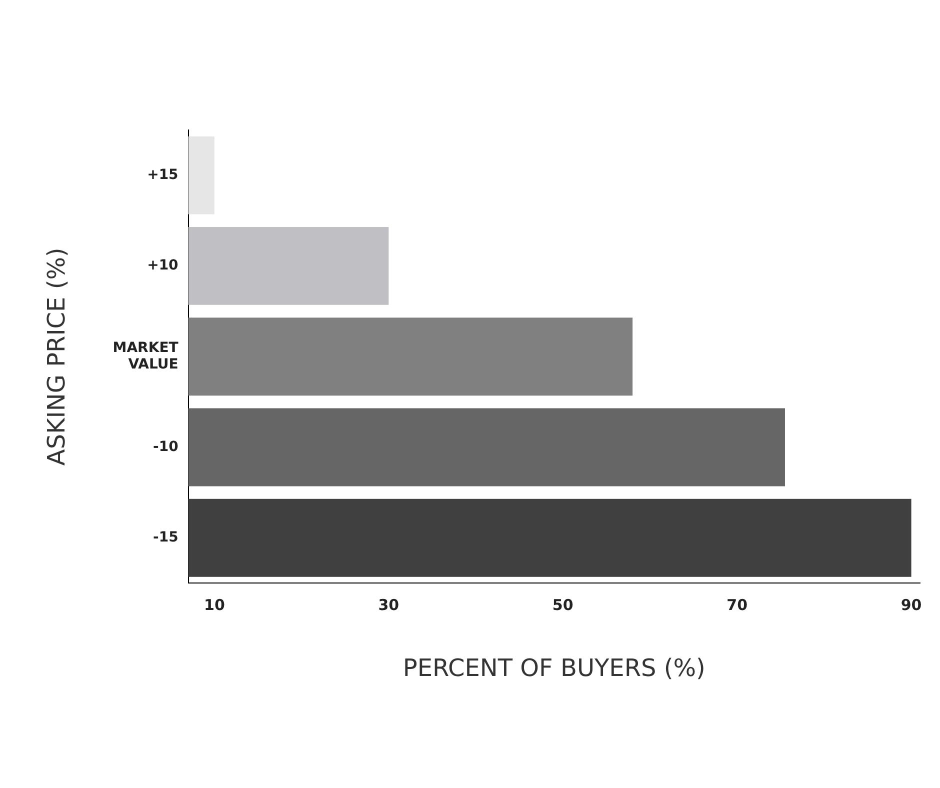 This screenshot has width=940, height=788. What do you see at coordinates (911, 605) in the screenshot?
I see `x-tick-label: 90` at bounding box center [911, 605].